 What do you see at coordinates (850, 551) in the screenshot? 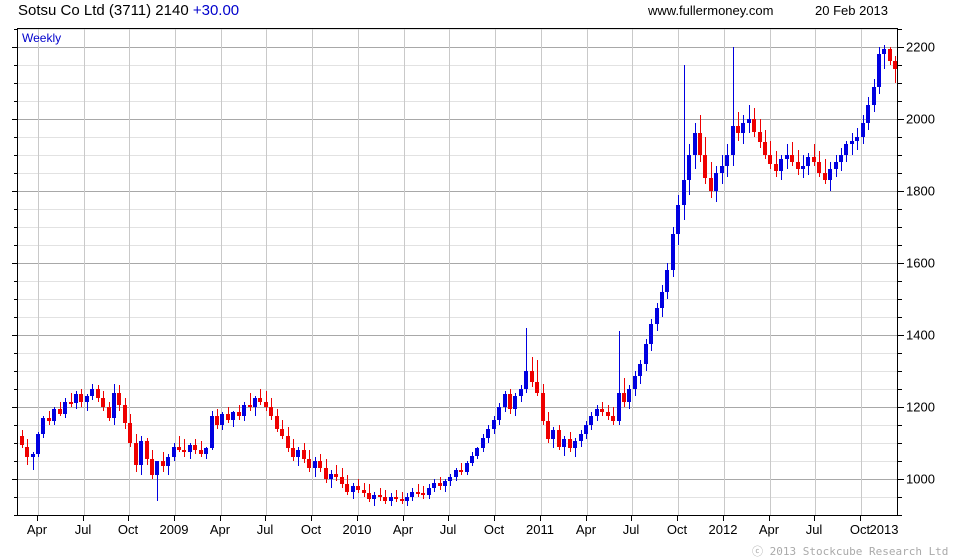
I see `copyright-notice: ⓒ 2013 Stockcube Research Ltd` at bounding box center [850, 551].